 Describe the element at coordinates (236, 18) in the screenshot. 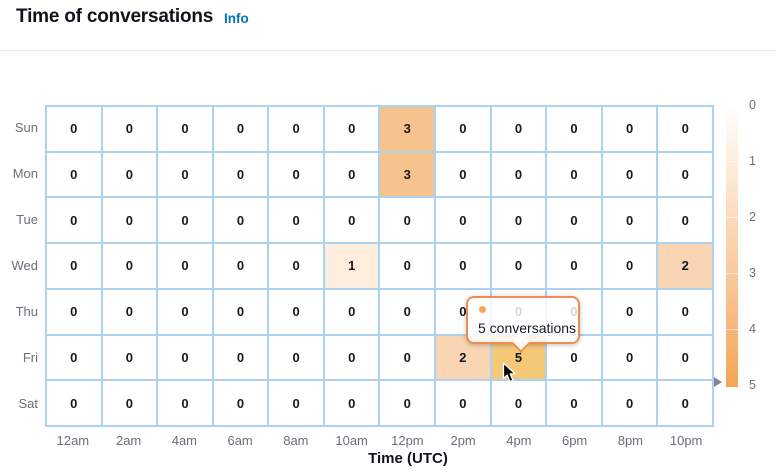

I see `info-link: Info` at that location.